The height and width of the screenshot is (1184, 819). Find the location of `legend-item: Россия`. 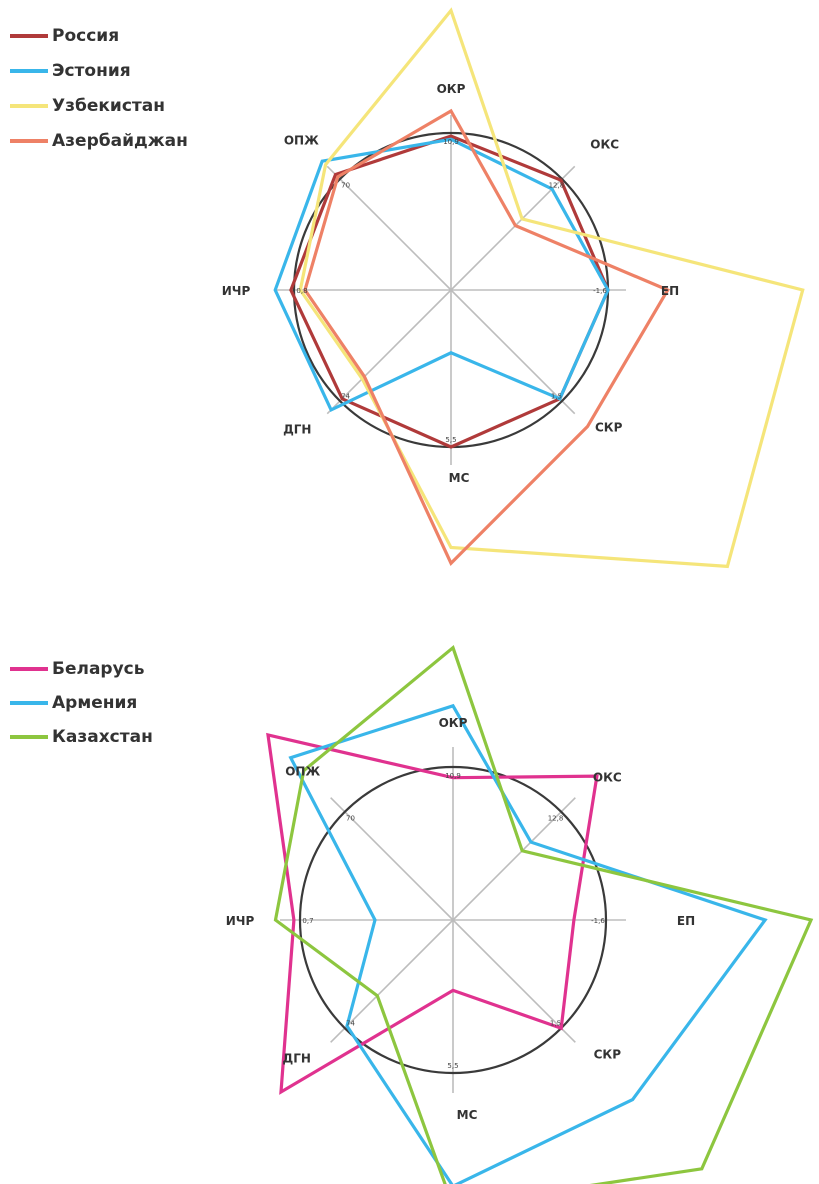

legend-item: Россия is located at coordinates (99, 35).